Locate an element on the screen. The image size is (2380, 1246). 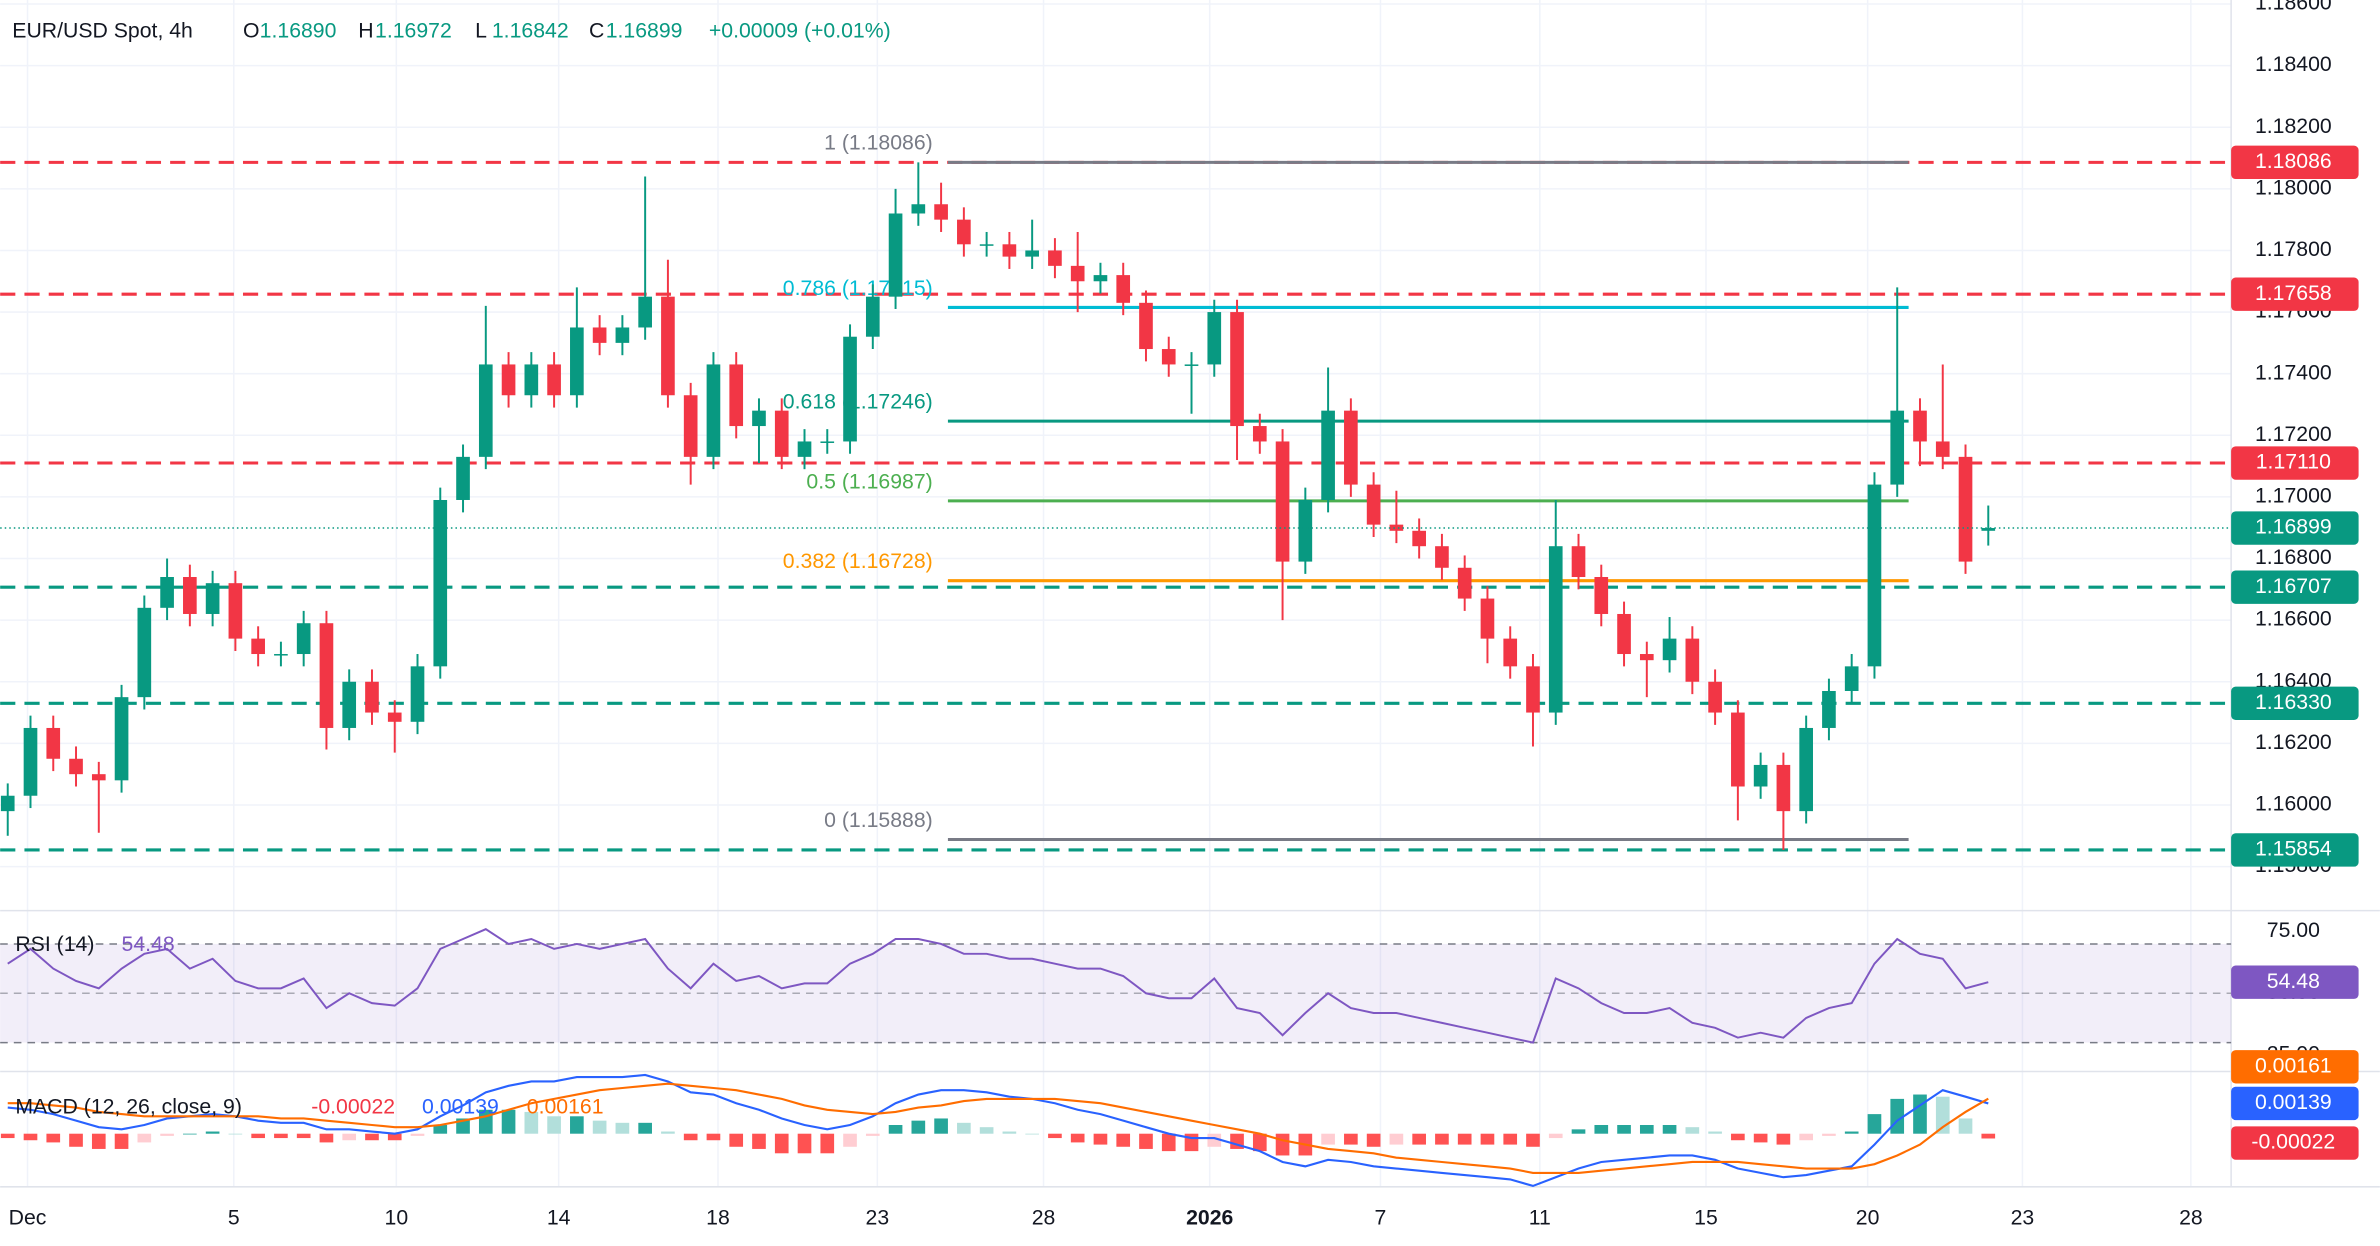
x-tick-label: 10 is located at coordinates (397, 1217).